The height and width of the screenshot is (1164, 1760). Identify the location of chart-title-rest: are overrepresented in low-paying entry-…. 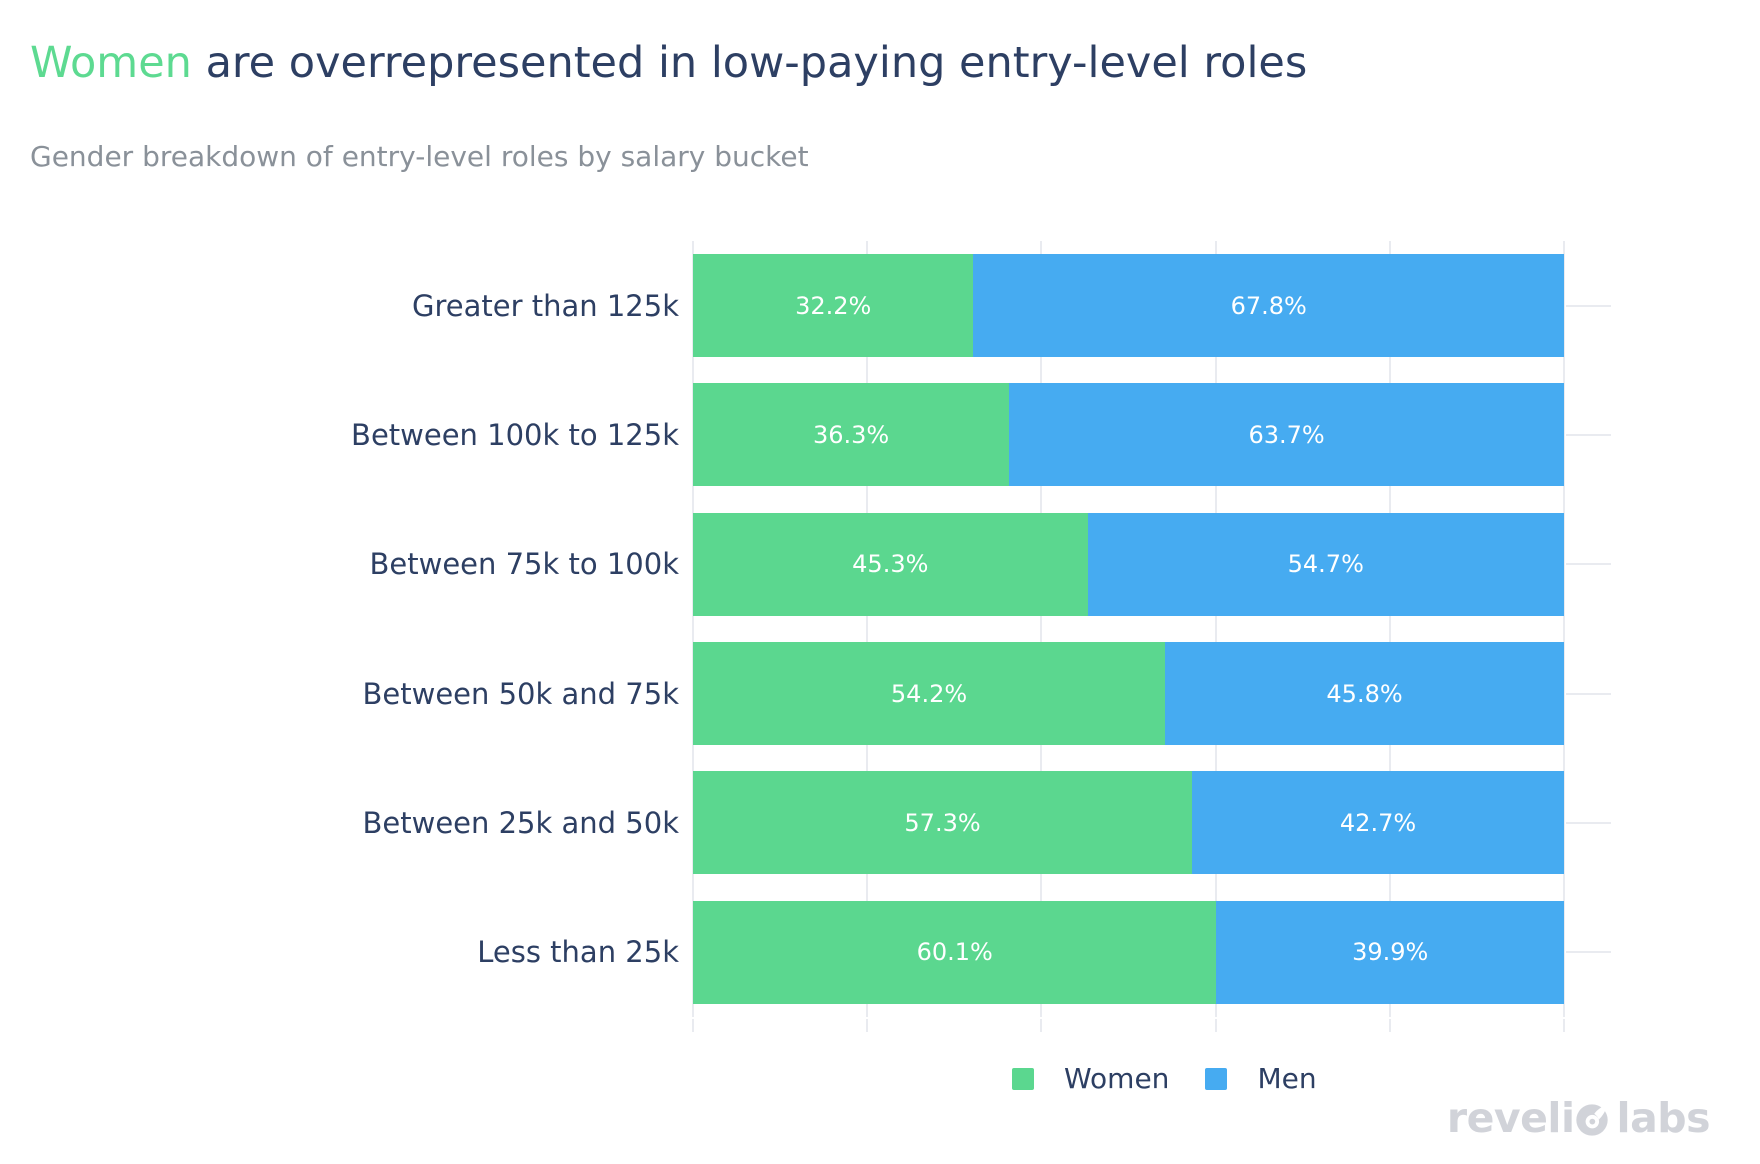
(749, 63).